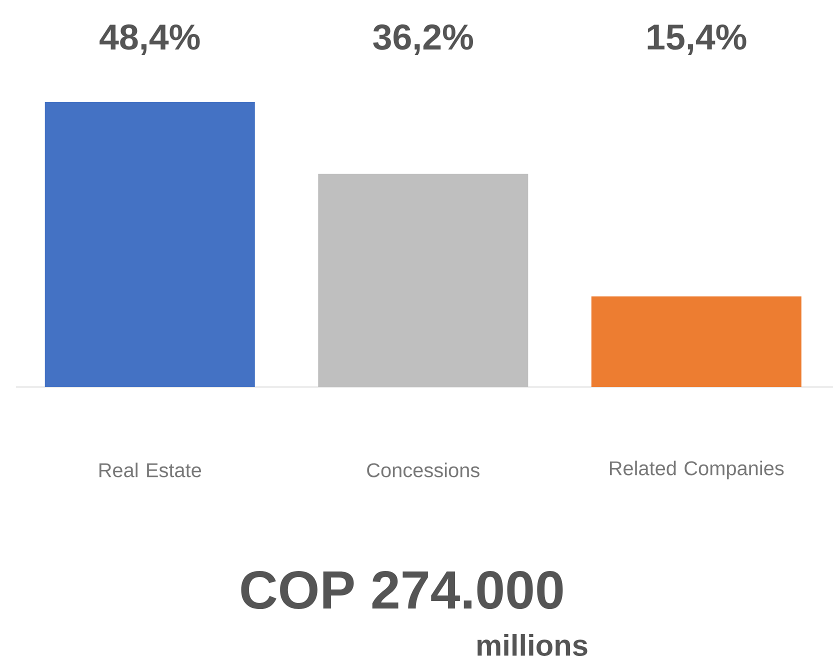 This screenshot has width=833, height=665. I want to click on text: millions, so click(533, 645).